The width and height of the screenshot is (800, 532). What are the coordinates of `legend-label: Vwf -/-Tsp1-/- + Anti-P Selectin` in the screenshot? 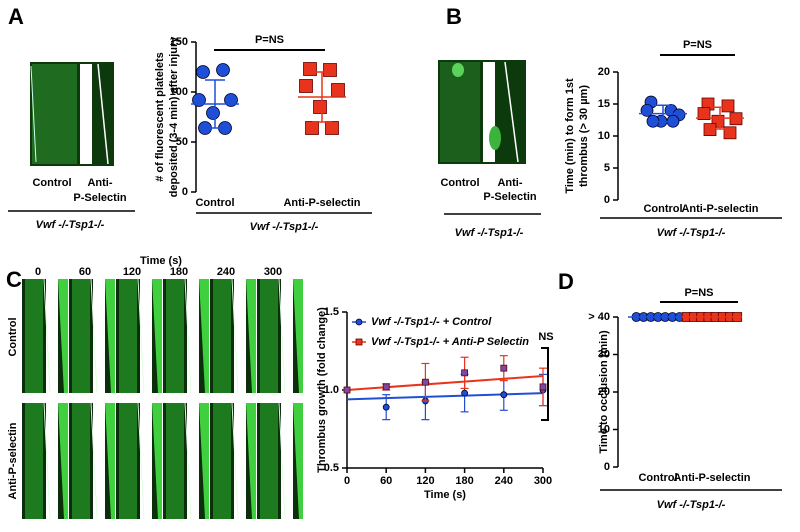 It's located at (450, 342).